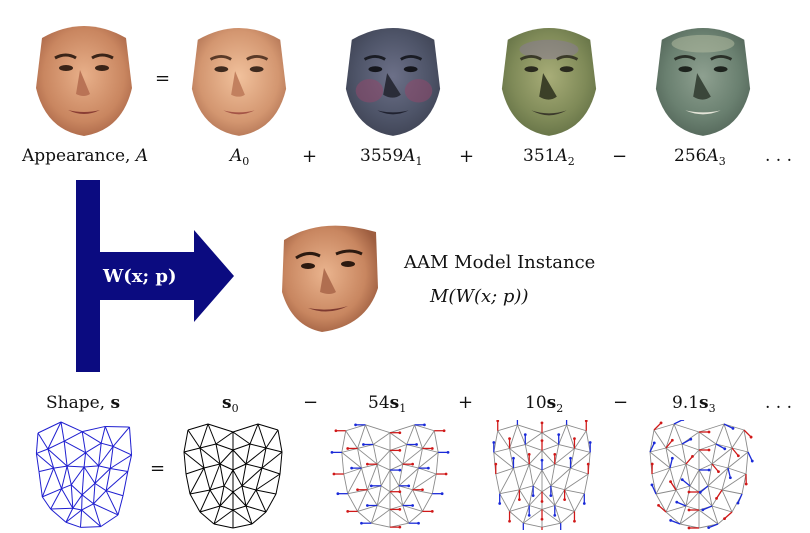 Image resolution: width=810 pixels, height=533 pixels. Describe the element at coordinates (703, 81) in the screenshot. I see `appearance-mode-3-image` at that location.